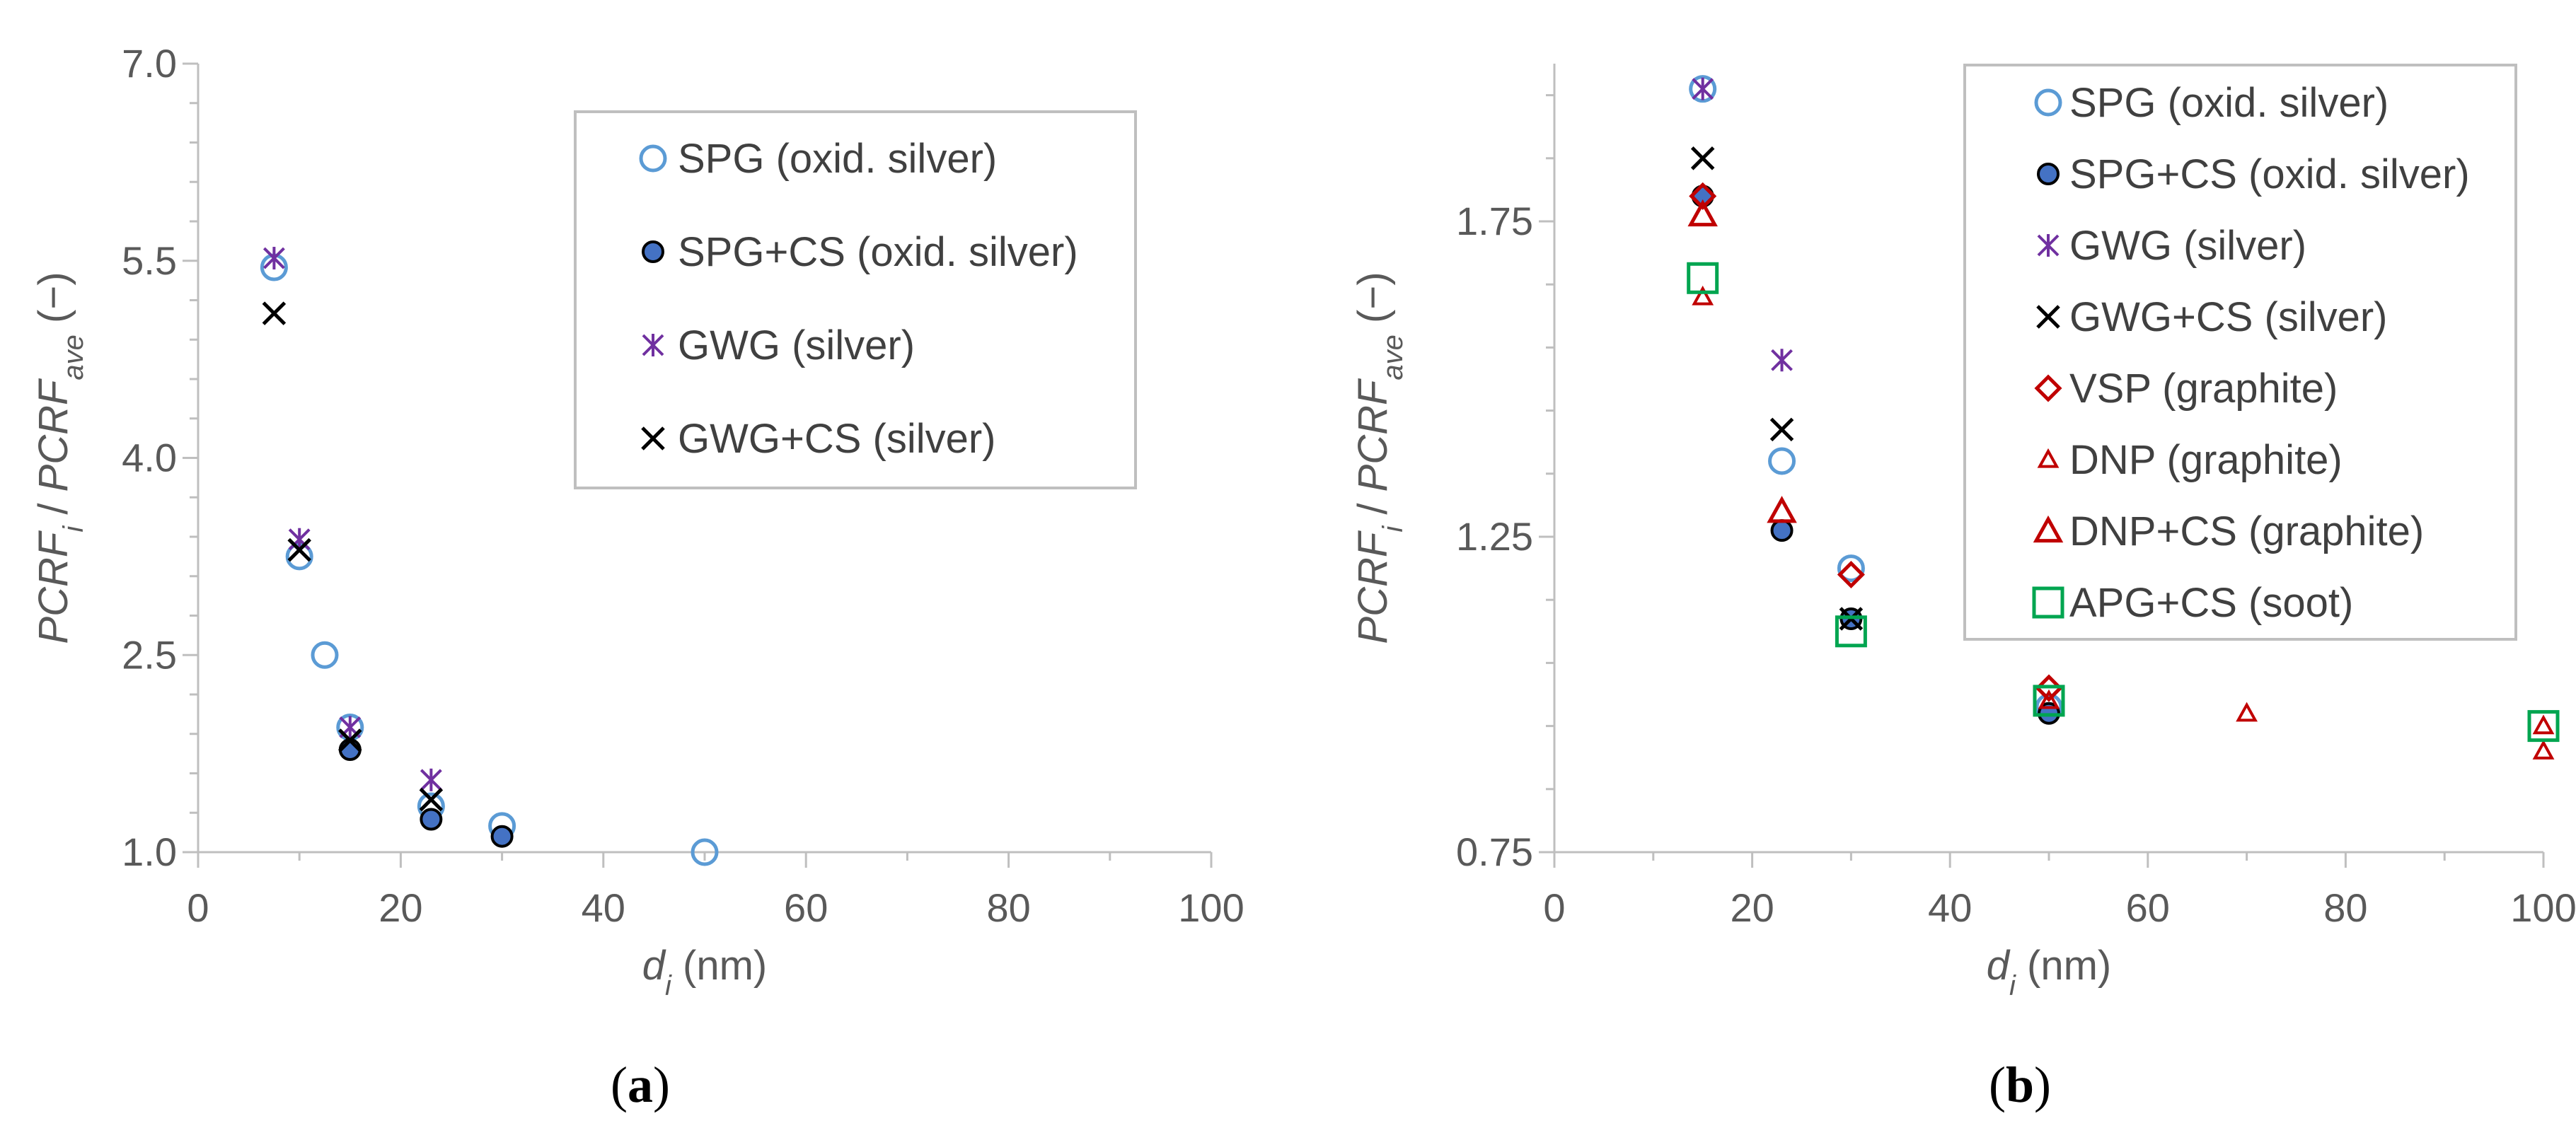  Describe the element at coordinates (149, 63) in the screenshot. I see `y-tick-label: 7.0` at that location.